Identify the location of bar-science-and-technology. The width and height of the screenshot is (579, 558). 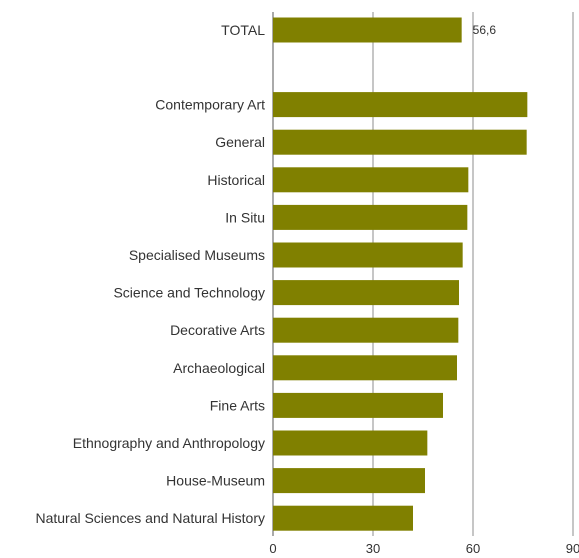
(366, 293).